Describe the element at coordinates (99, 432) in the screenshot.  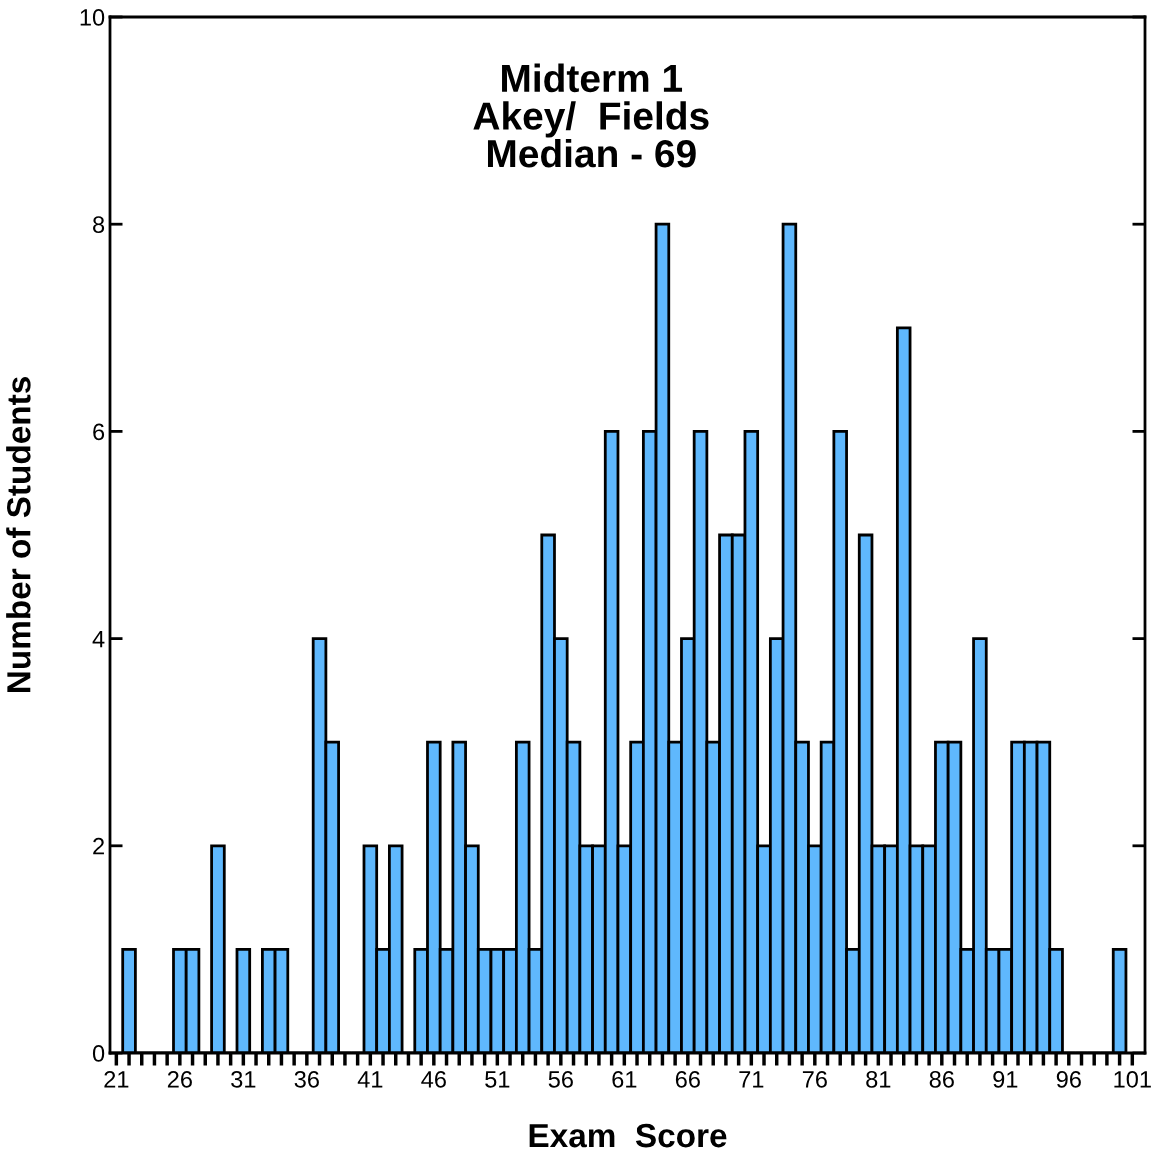
I see `y-tick-label: 6` at that location.